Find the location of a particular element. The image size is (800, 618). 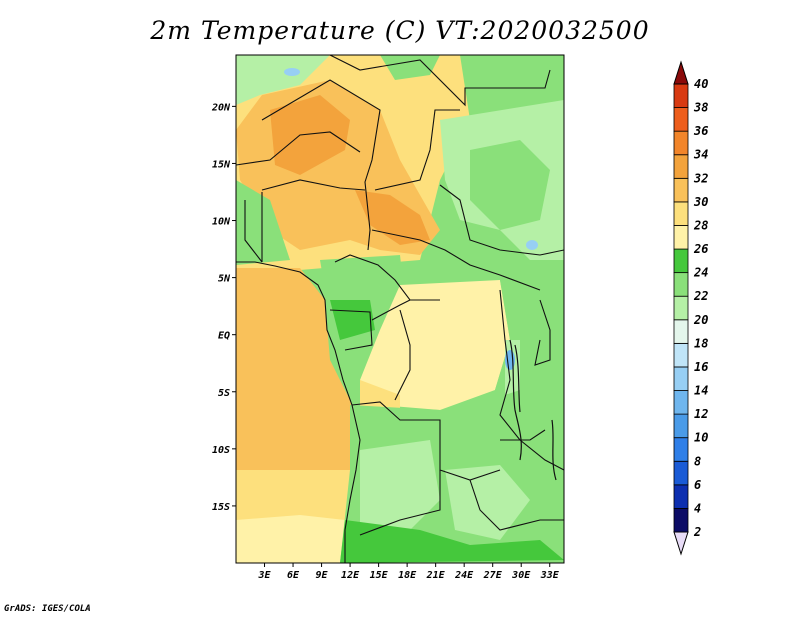

longitude-axis: 3E 6E 9E 12E 15E 18E 21E 24E 27E 30E 33E is located at coordinates (408, 572).